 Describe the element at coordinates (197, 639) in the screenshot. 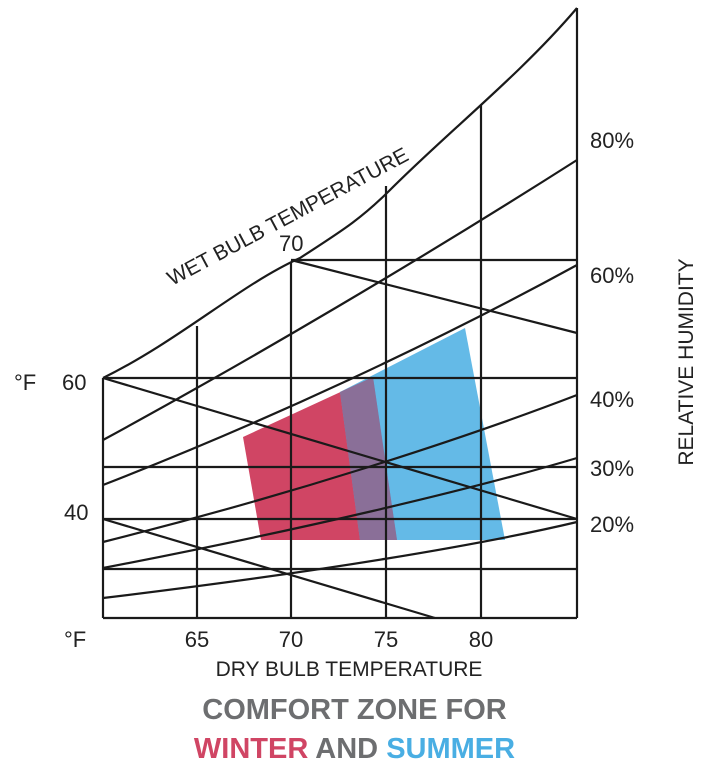

I see `bottom-tick-65: 65` at that location.